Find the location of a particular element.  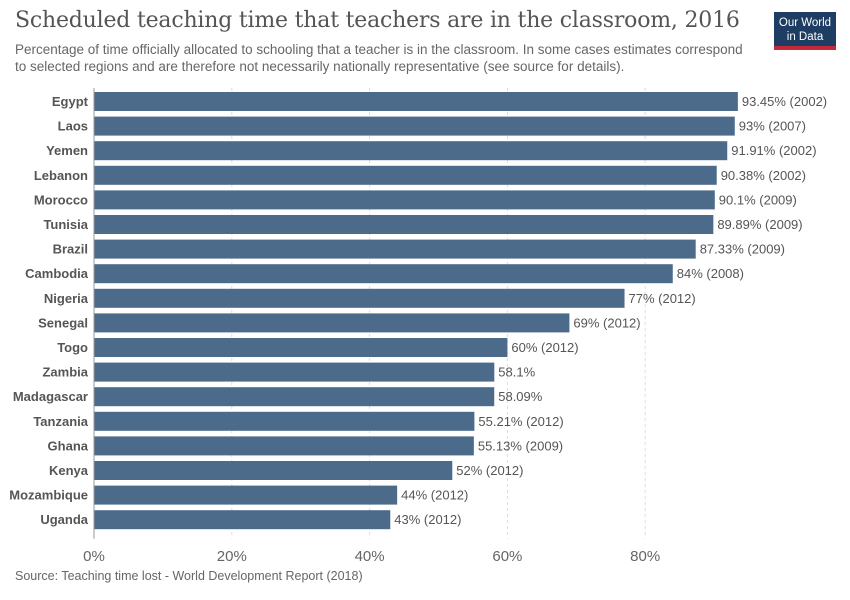

x-tick-label: 40% is located at coordinates (370, 556).